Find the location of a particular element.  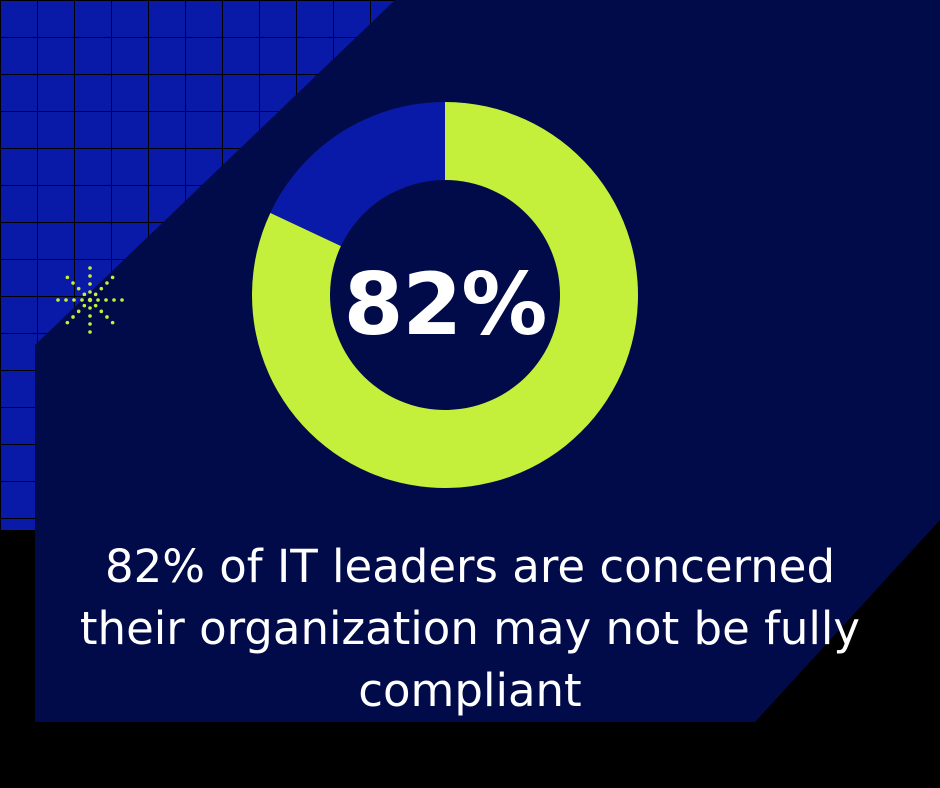

sparkle-burst-icon is located at coordinates (90, 300).